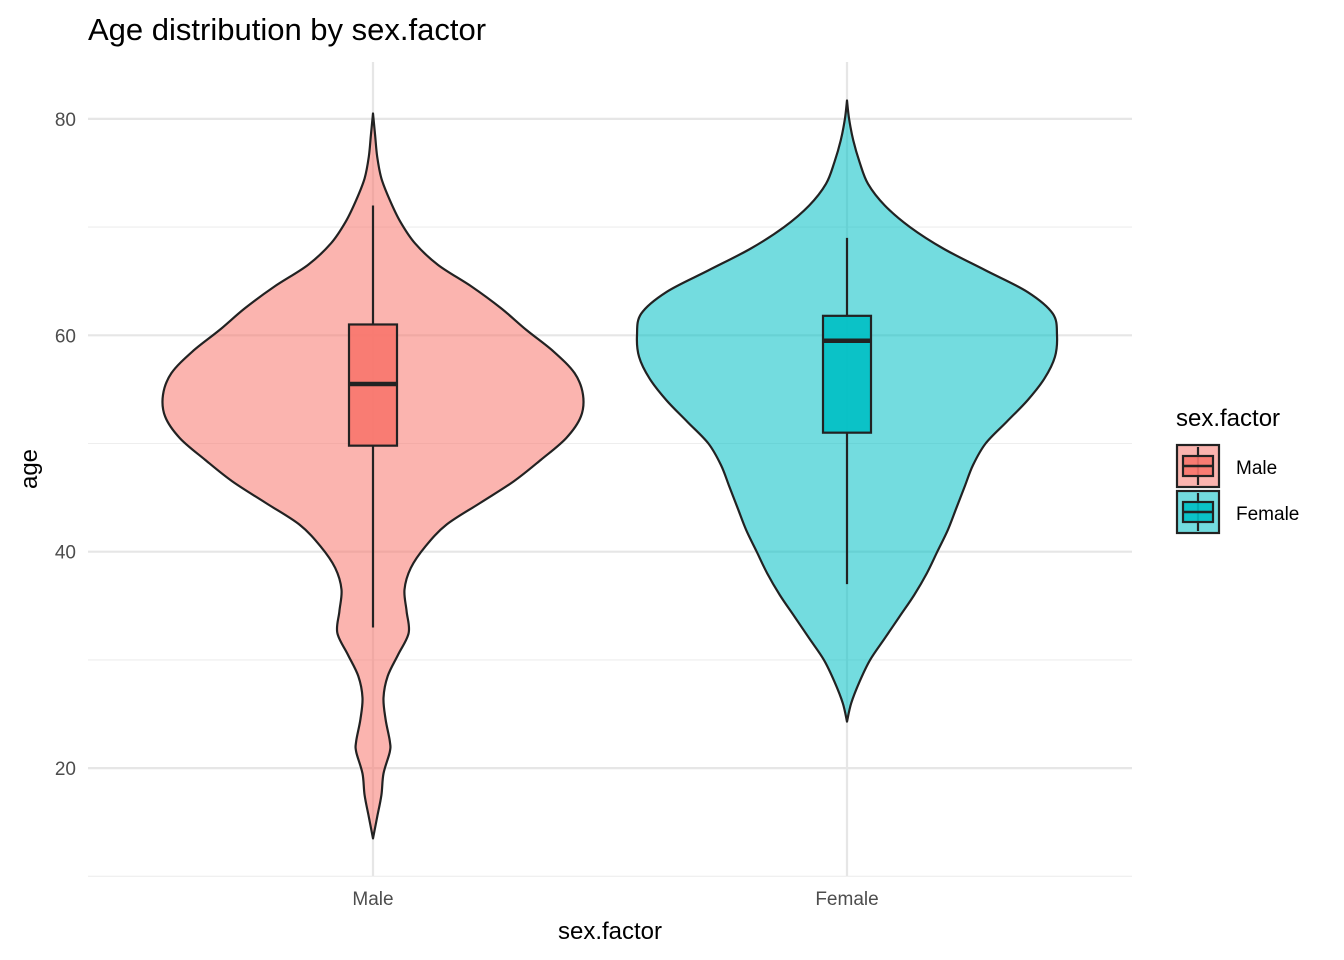 The height and width of the screenshot is (960, 1344). What do you see at coordinates (65, 553) in the screenshot?
I see `y-tick-label: 40` at bounding box center [65, 553].